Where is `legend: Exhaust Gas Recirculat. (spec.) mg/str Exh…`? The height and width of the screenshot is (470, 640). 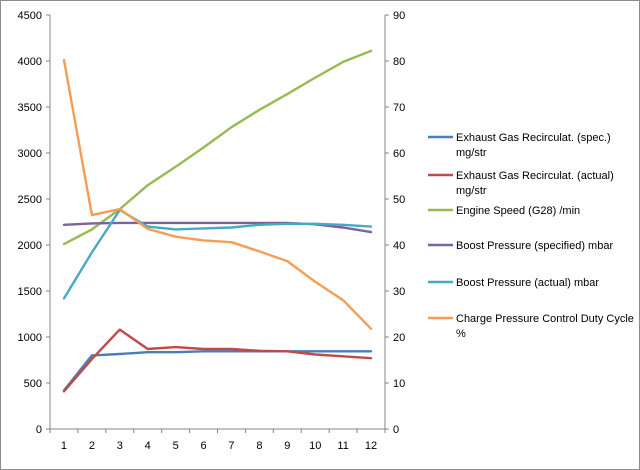 legend: Exhaust Gas Recirculat. (spec.) mg/str Exh… is located at coordinates (531, 236).